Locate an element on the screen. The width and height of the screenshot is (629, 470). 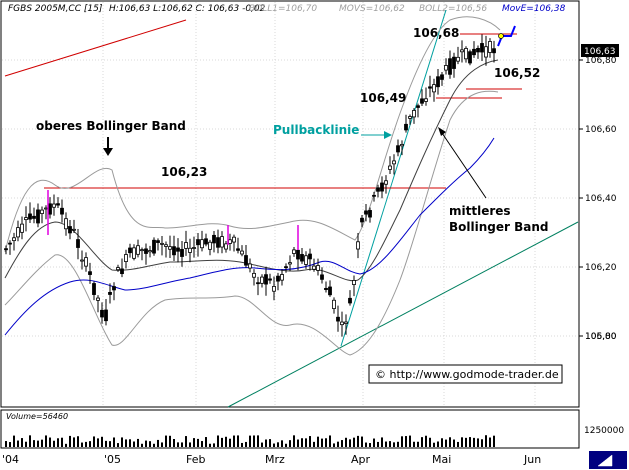
x-tick-label: '05 is located at coordinates (112, 459).